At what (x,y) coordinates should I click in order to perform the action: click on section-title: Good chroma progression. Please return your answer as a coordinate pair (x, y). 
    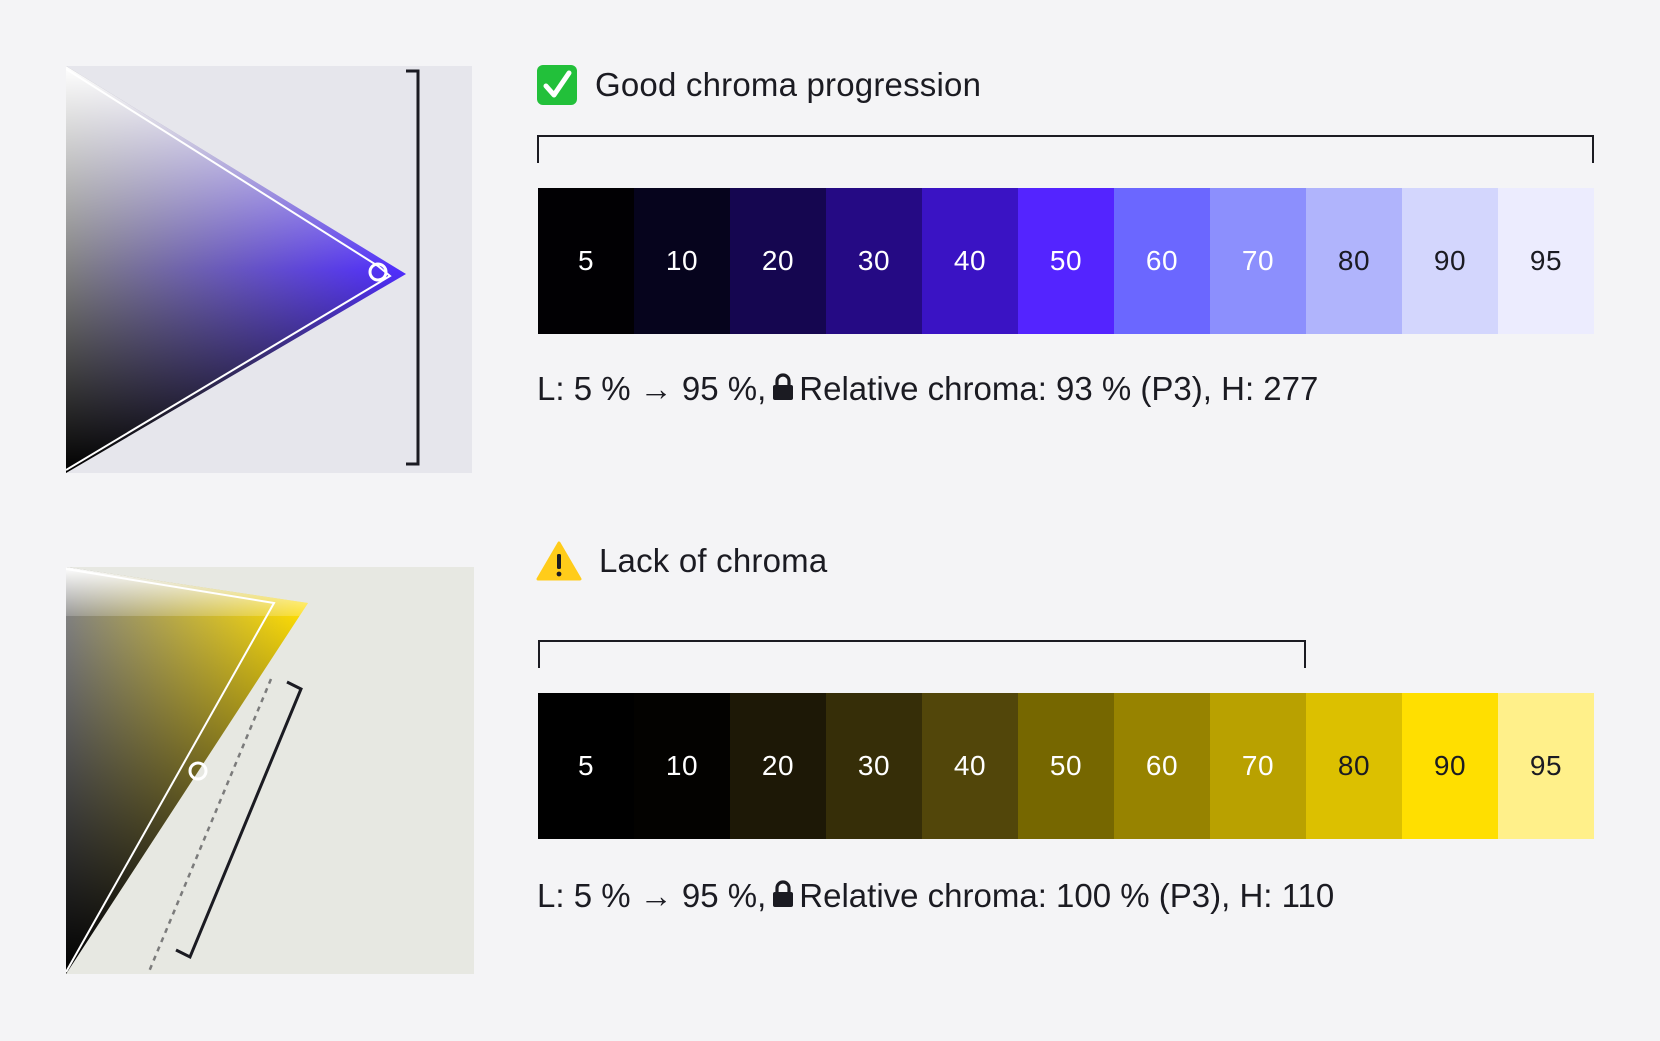
    Looking at the image, I should click on (788, 84).